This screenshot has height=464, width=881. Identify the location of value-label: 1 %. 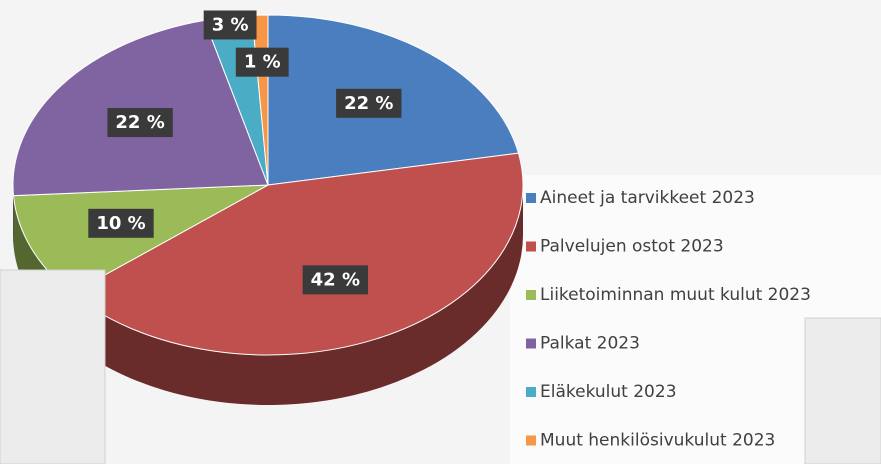
(262, 62).